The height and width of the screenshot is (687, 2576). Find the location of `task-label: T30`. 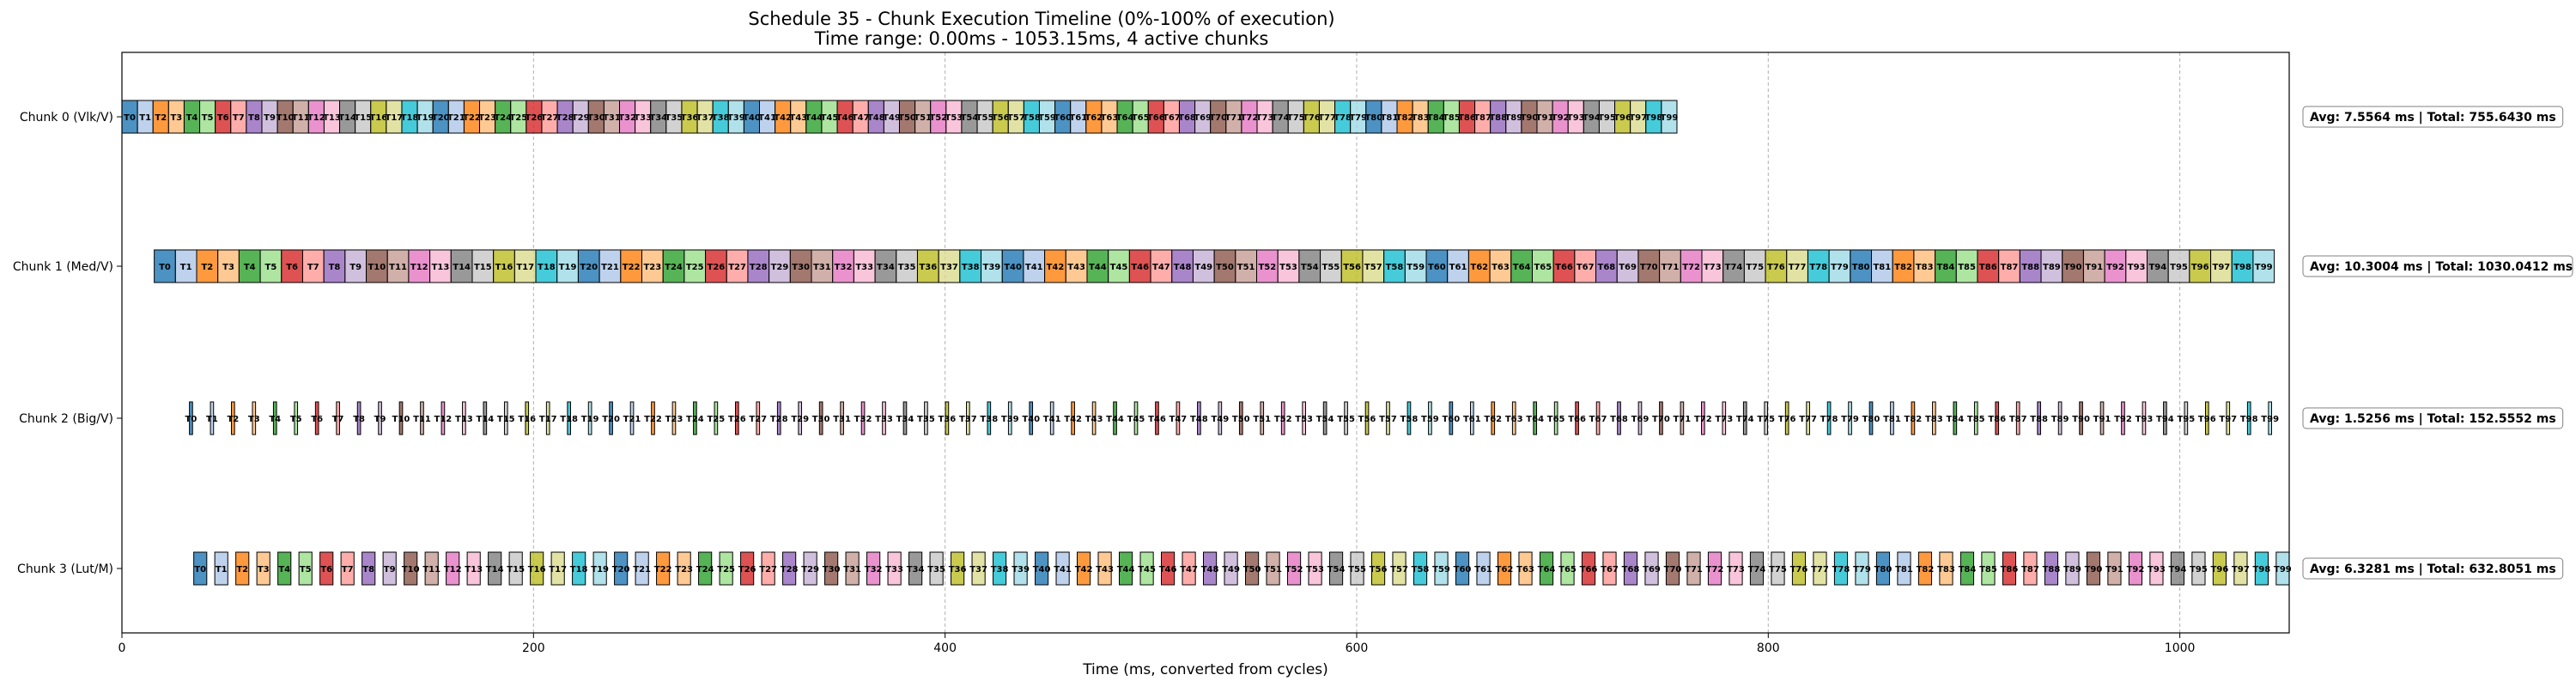

task-label: T30 is located at coordinates (832, 570).